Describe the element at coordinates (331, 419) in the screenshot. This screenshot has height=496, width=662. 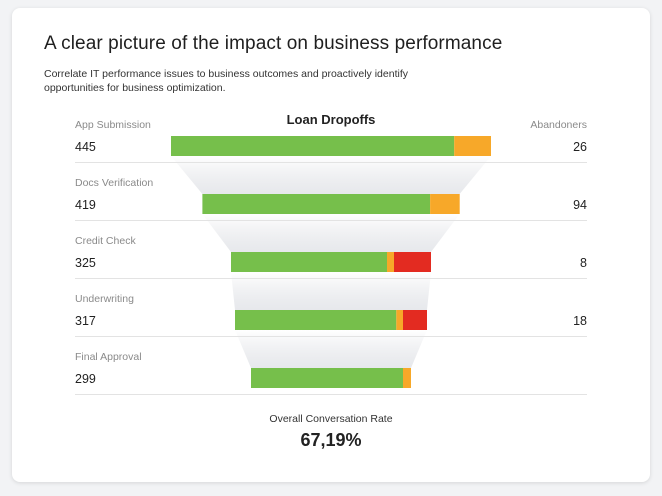
I see `conversion-rate-label: Overall Conversation Rate` at that location.